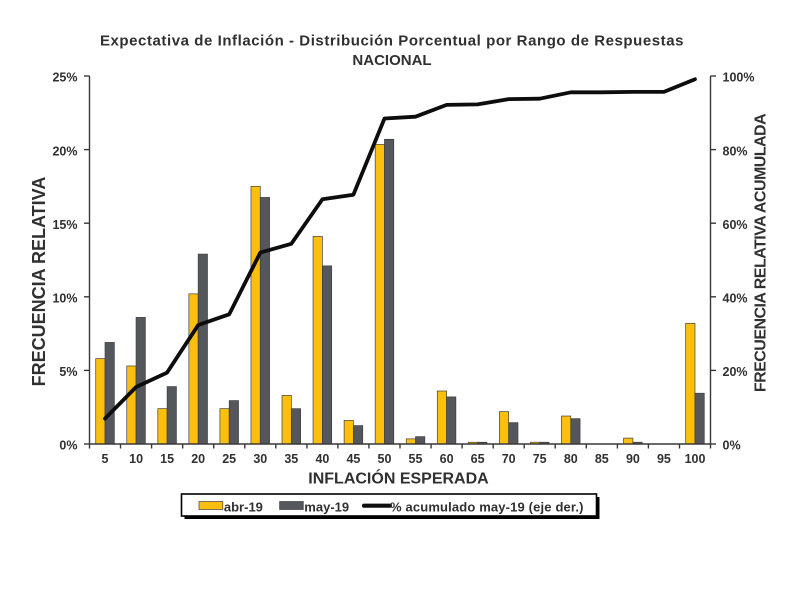 The image size is (800, 590). Describe the element at coordinates (633, 459) in the screenshot. I see `svg-text: 90` at that location.